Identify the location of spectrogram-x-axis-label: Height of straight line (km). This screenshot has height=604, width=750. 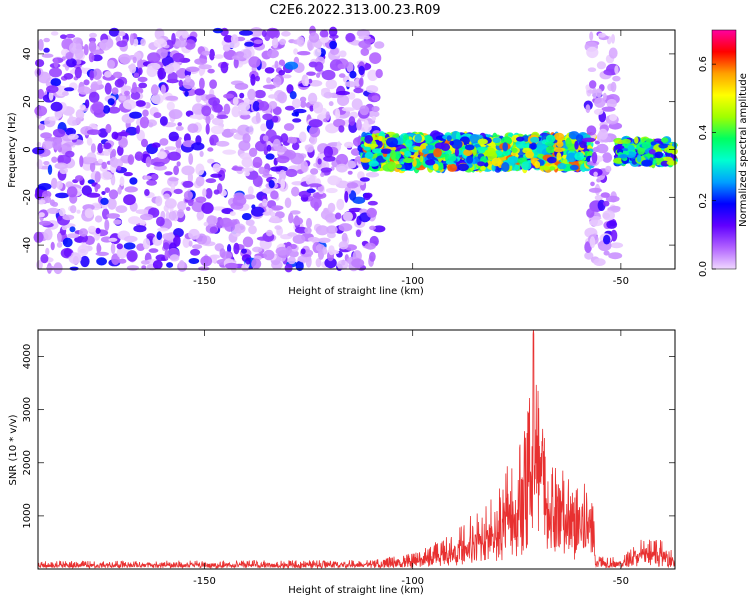
(356, 291).